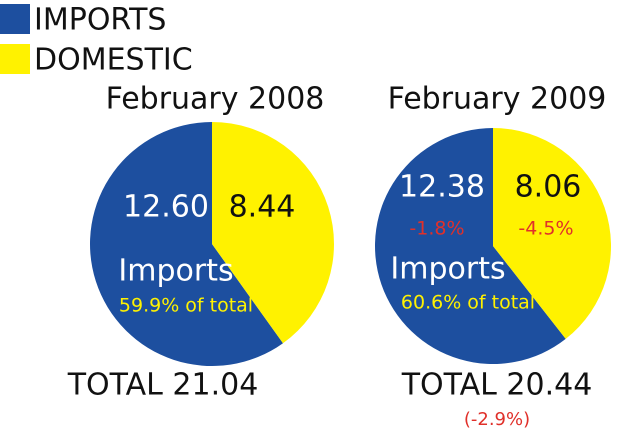  Describe the element at coordinates (497, 385) in the screenshot. I see `total-label: TOTAL 20.44` at that location.